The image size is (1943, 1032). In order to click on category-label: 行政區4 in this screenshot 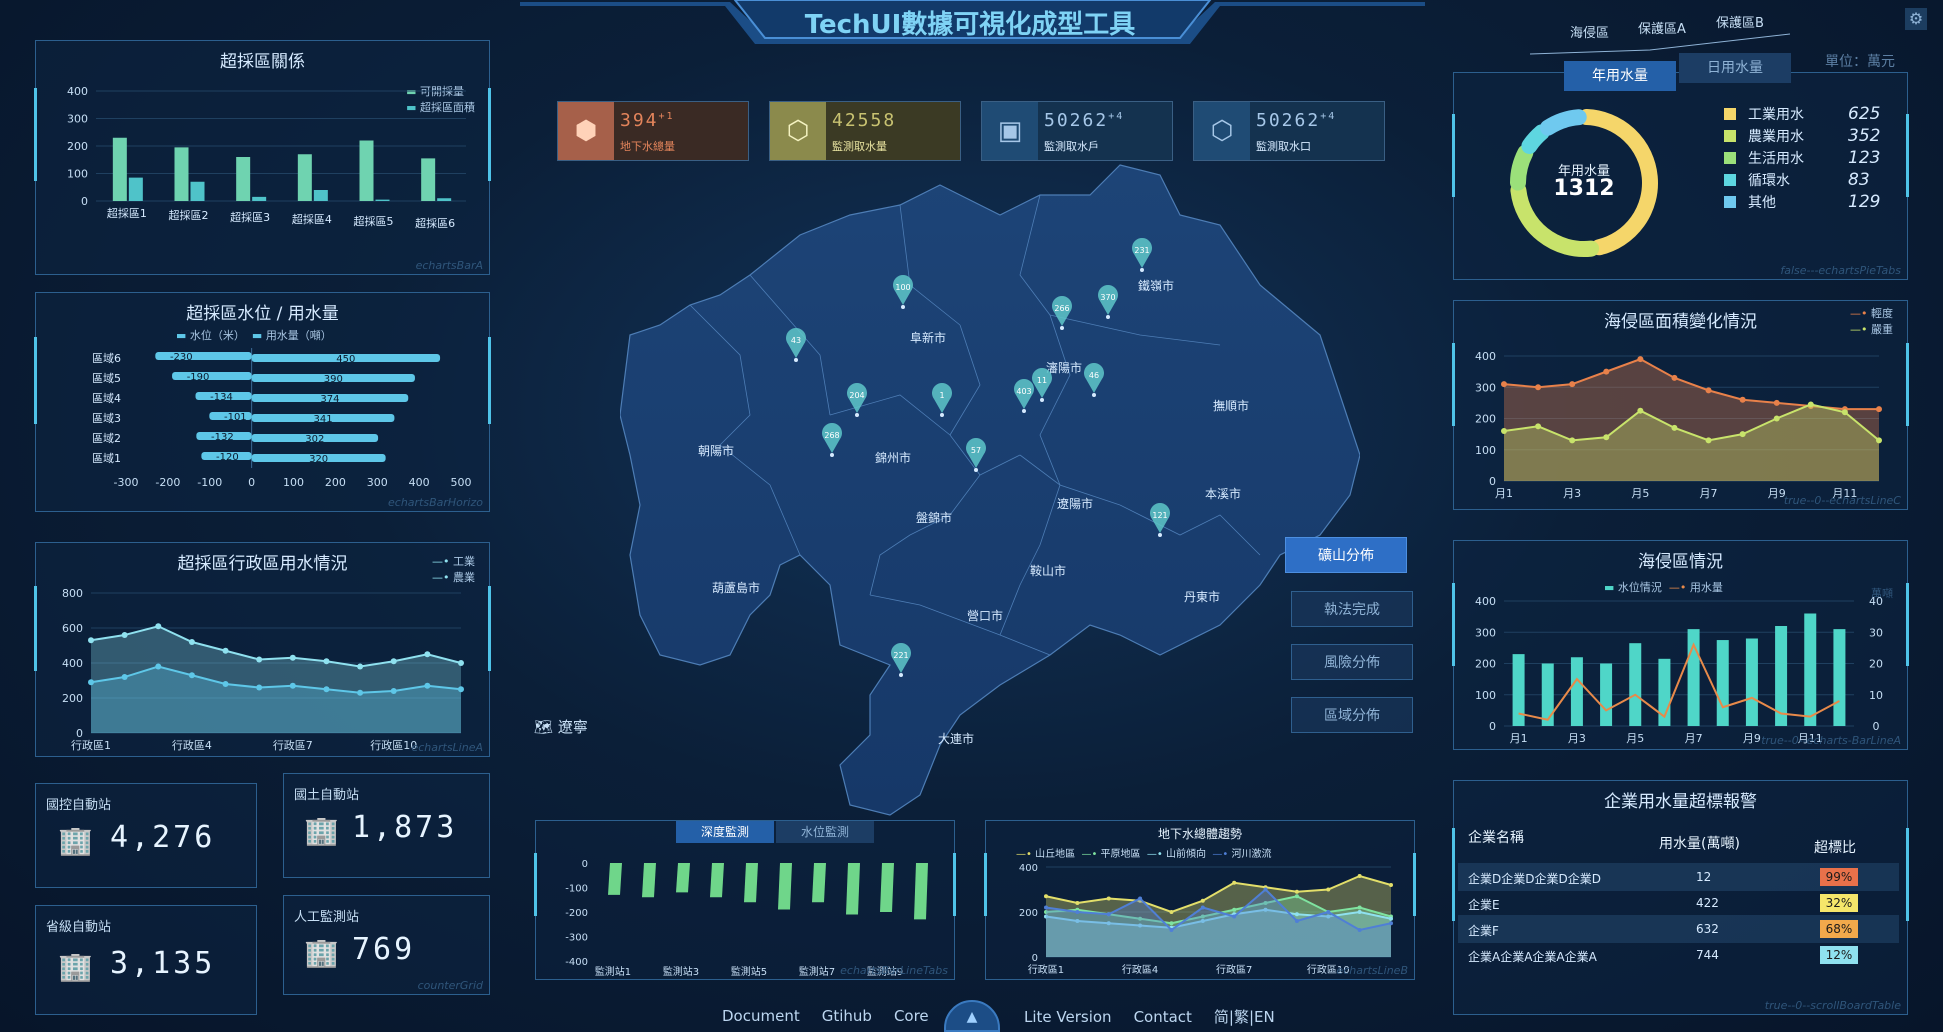, I will do `click(192, 745)`.